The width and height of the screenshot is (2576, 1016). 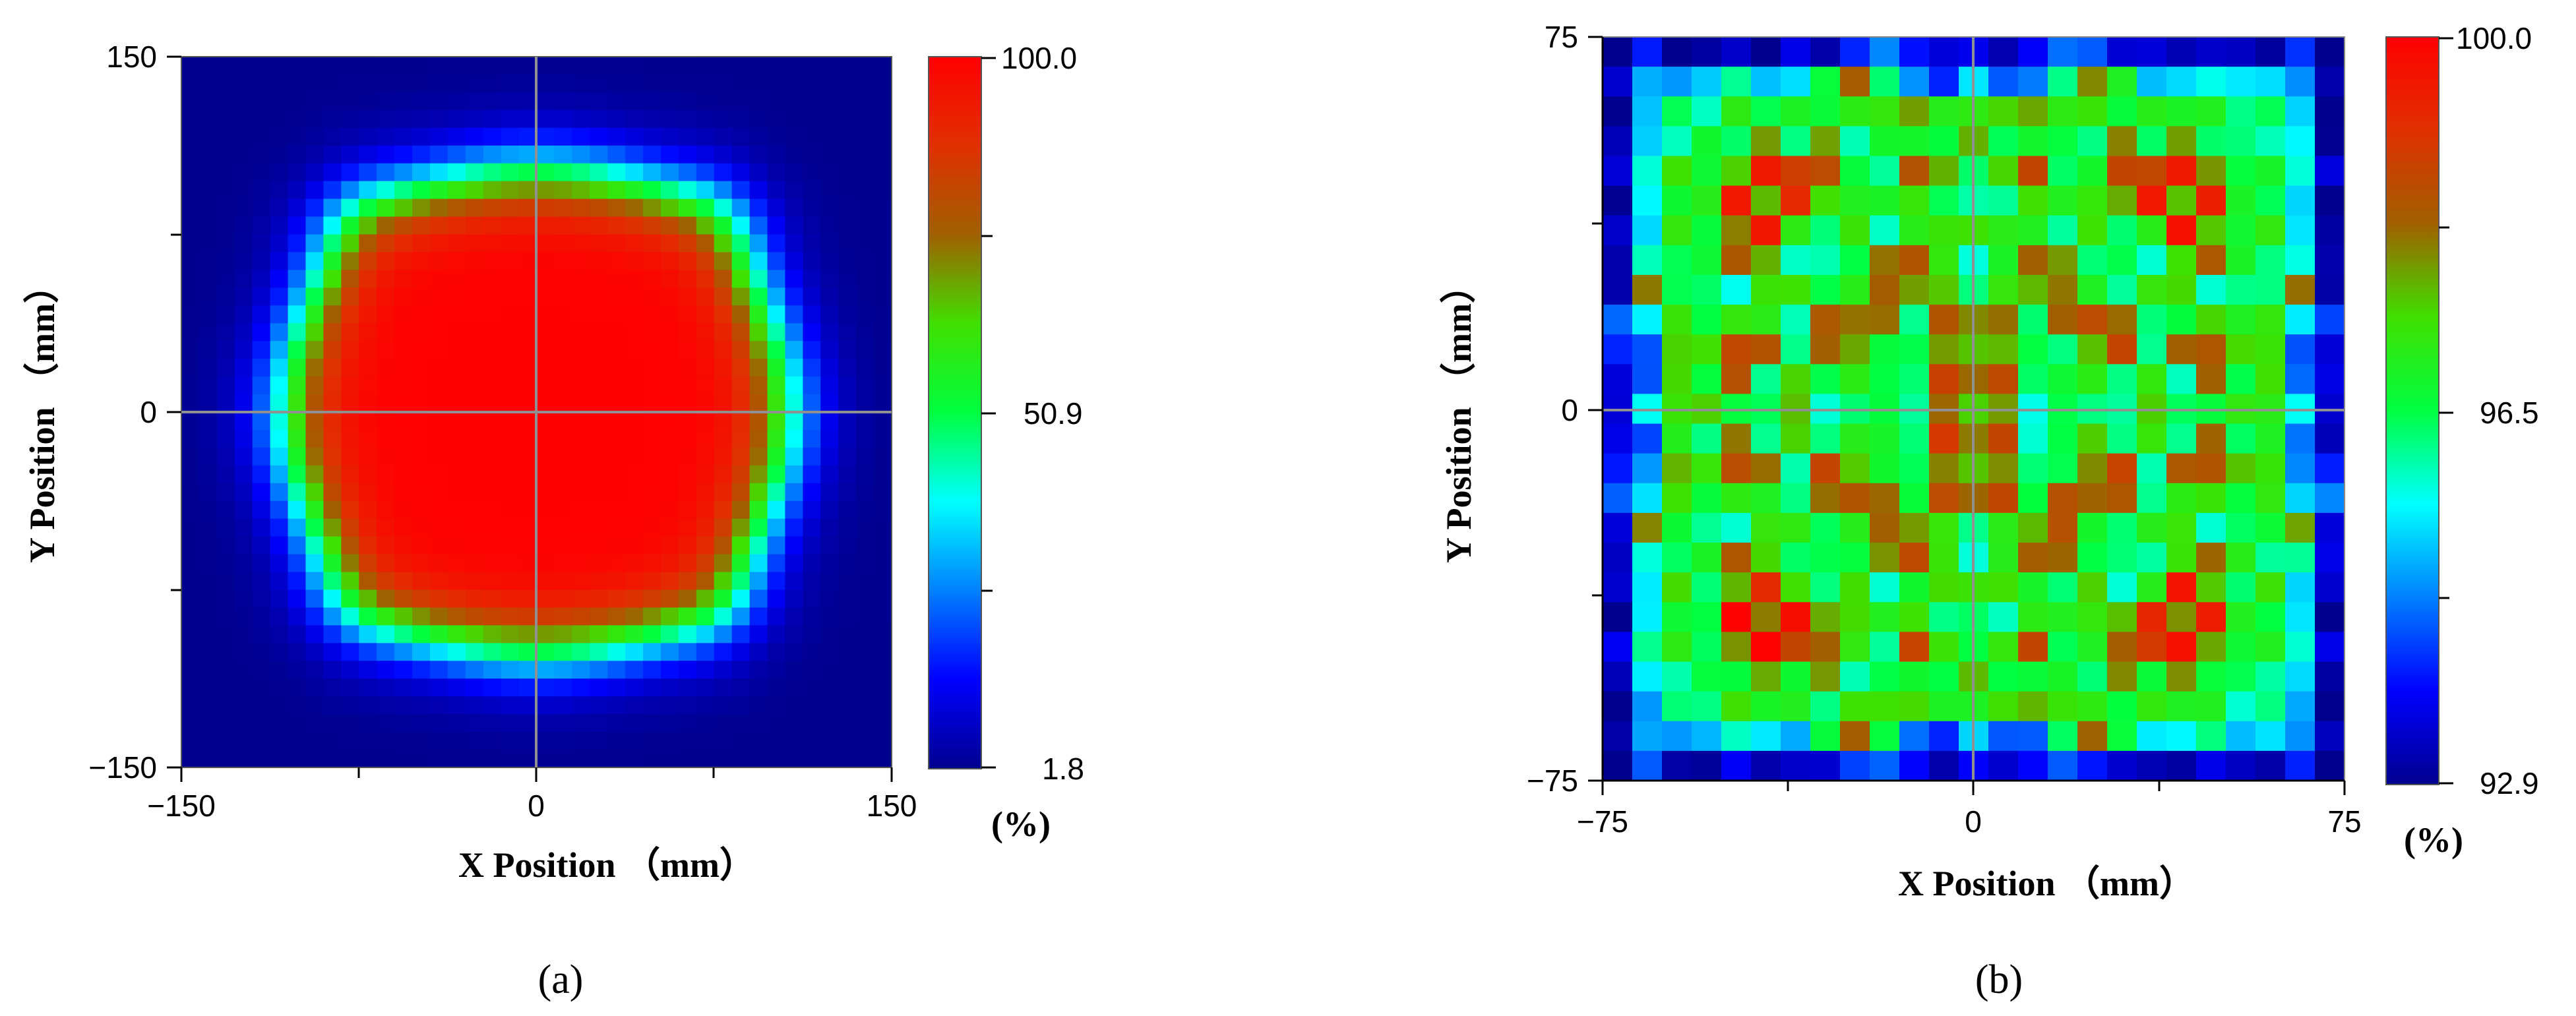 What do you see at coordinates (1063, 769) in the screenshot?
I see `colorbar-a-label-min: 1.8` at bounding box center [1063, 769].